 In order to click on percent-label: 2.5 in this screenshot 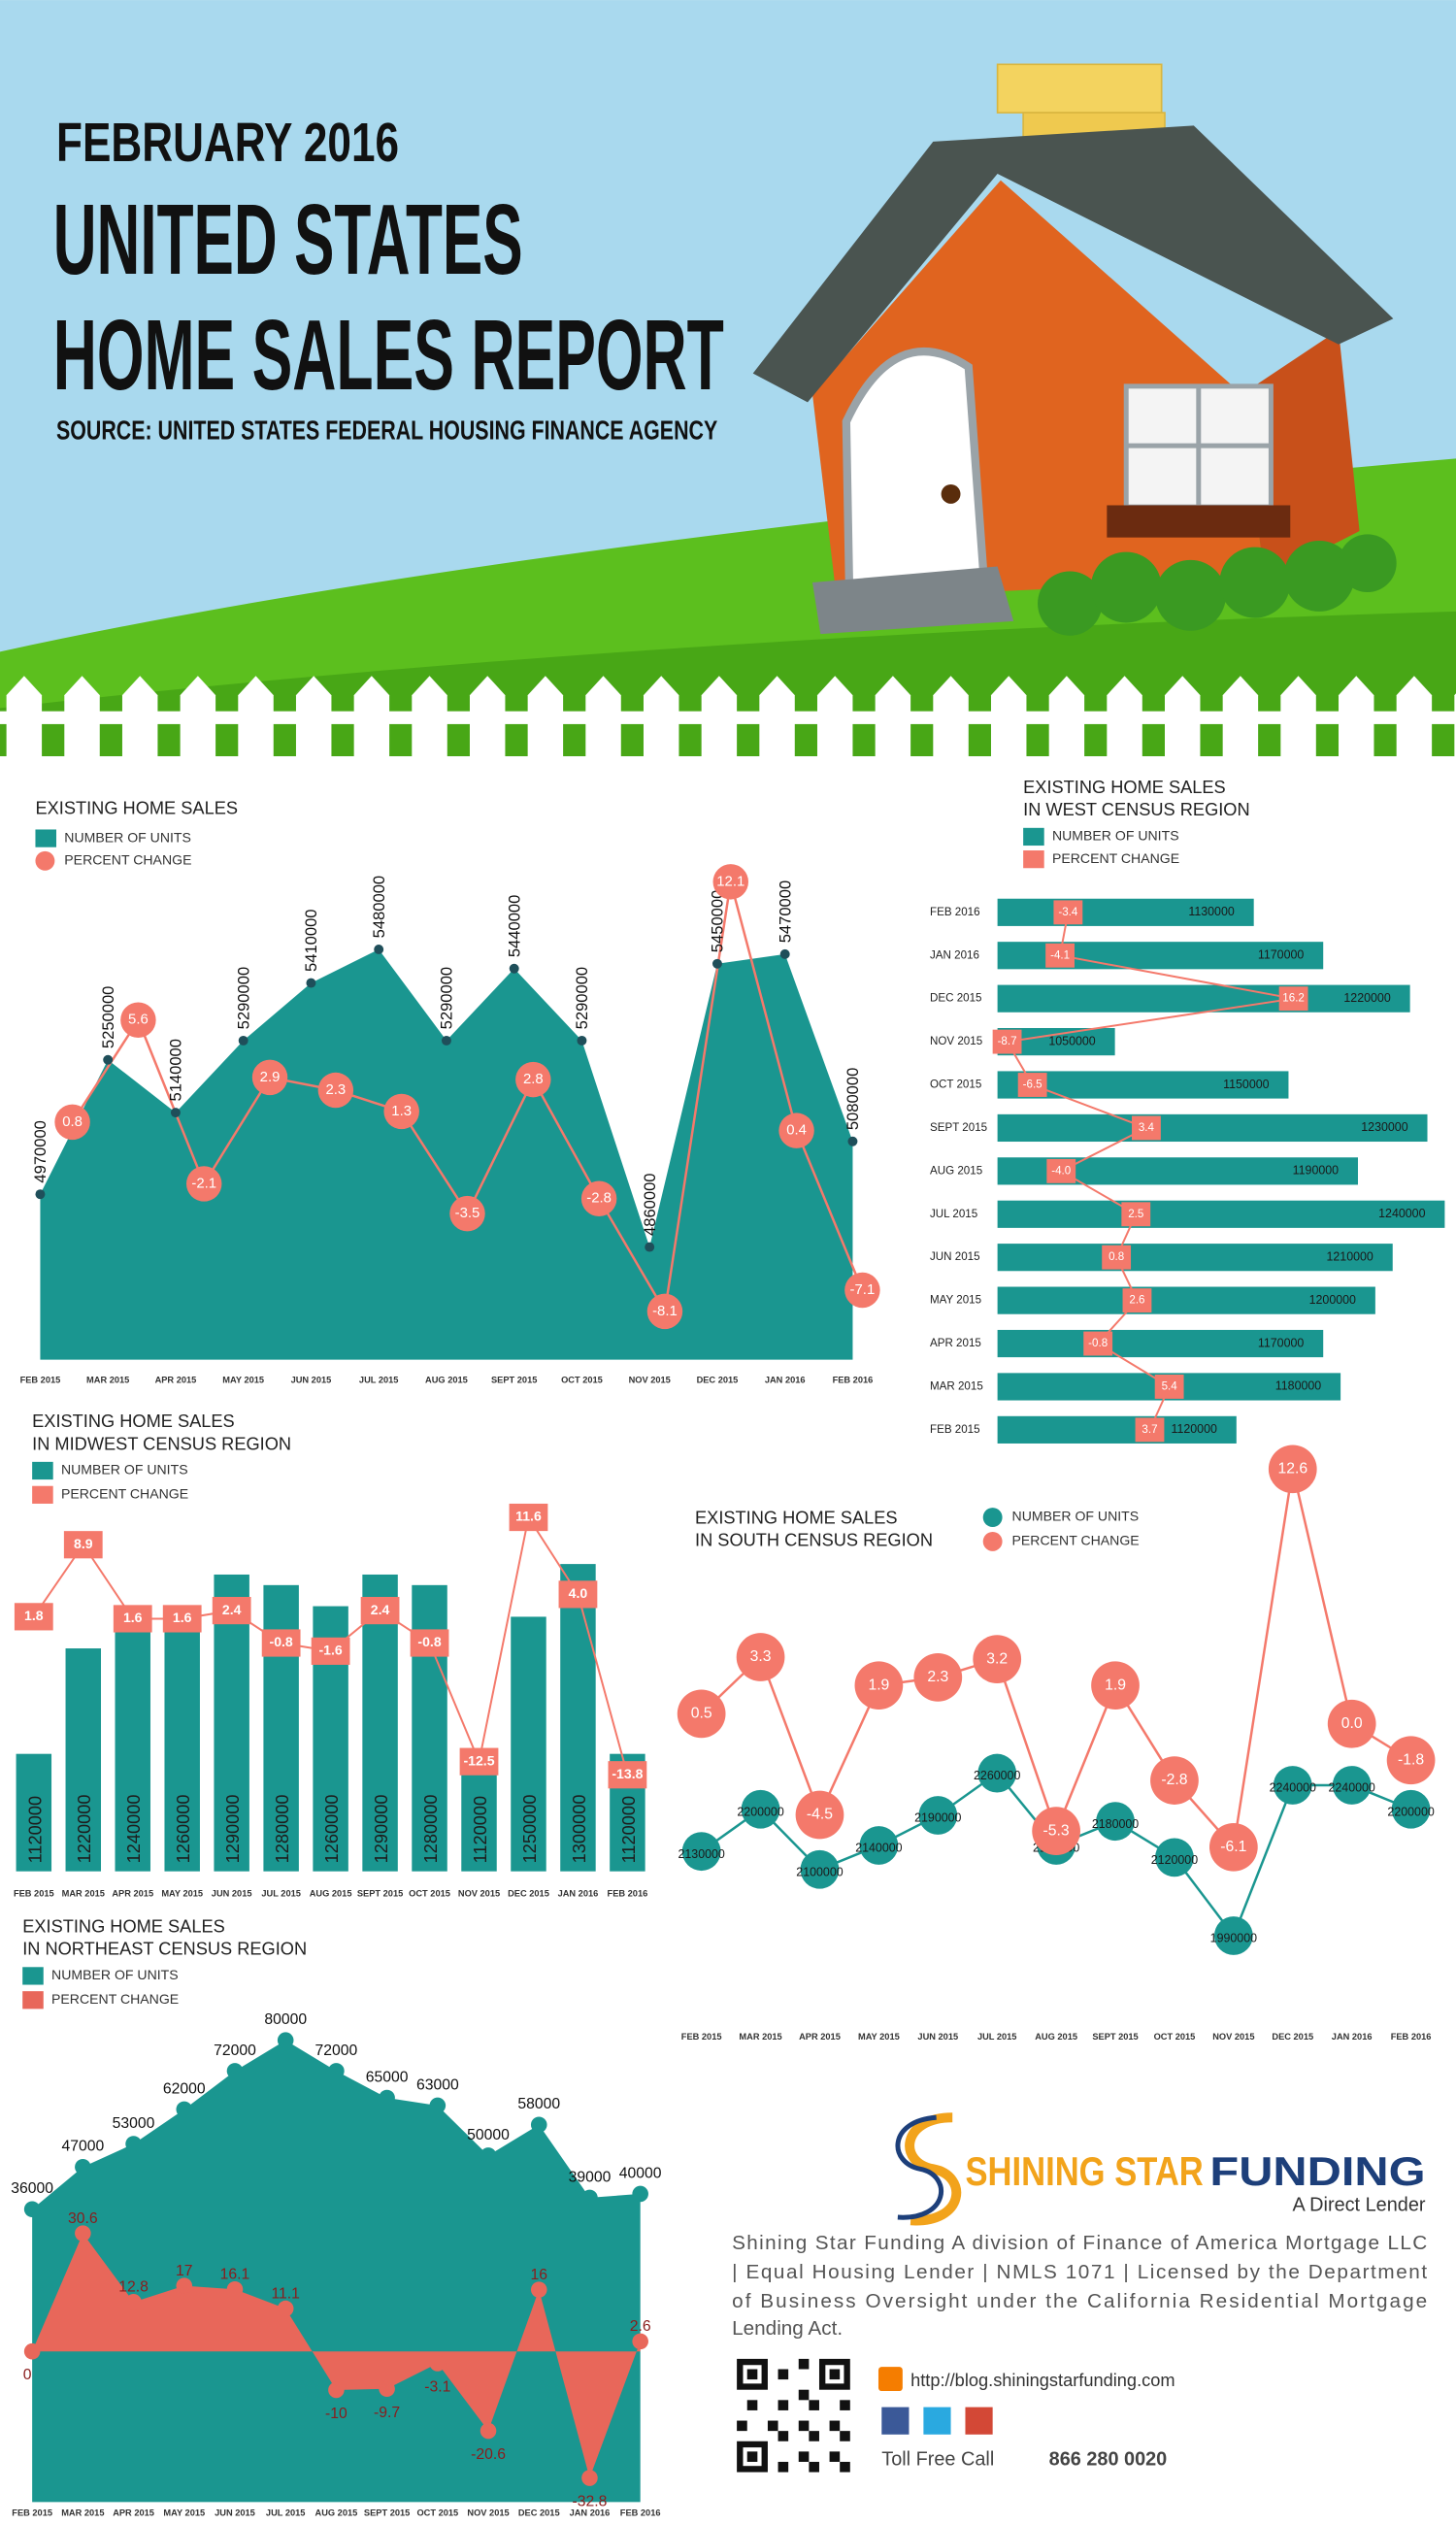, I will do `click(1135, 1214)`.